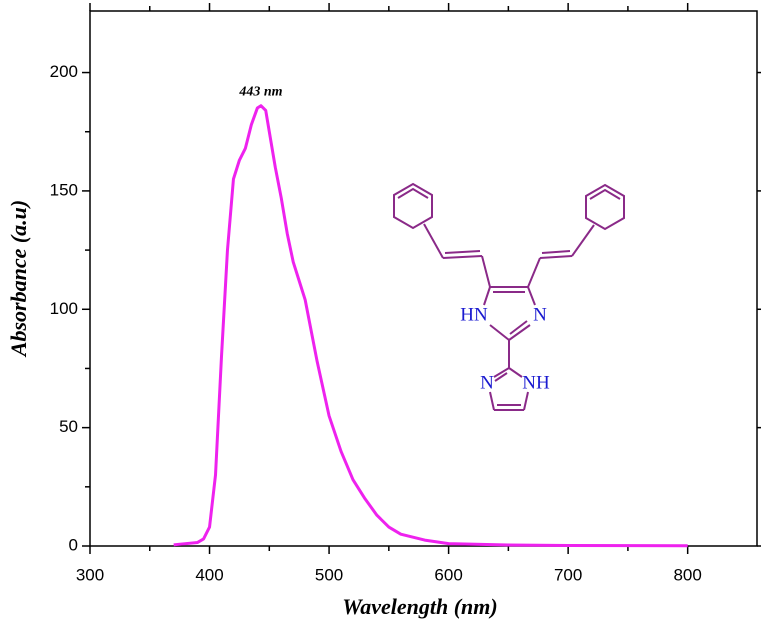  I want to click on y-tick-label: 100, so click(64, 308).